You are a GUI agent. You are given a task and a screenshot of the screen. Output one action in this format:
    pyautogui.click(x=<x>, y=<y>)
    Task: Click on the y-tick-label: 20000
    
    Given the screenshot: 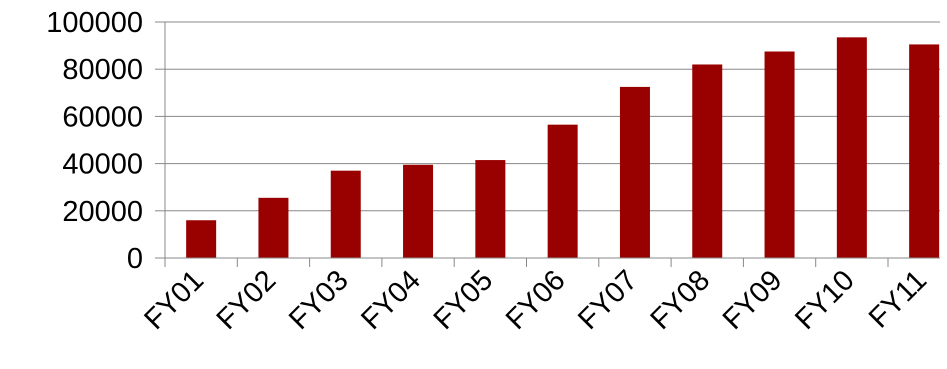 What is the action you would take?
    pyautogui.click(x=102, y=212)
    